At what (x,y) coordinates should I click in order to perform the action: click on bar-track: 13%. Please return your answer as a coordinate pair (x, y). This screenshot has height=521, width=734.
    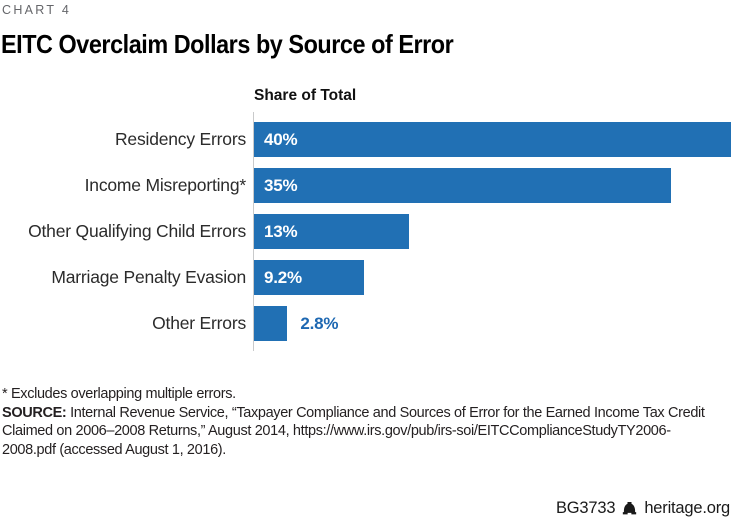
    Looking at the image, I should click on (494, 231).